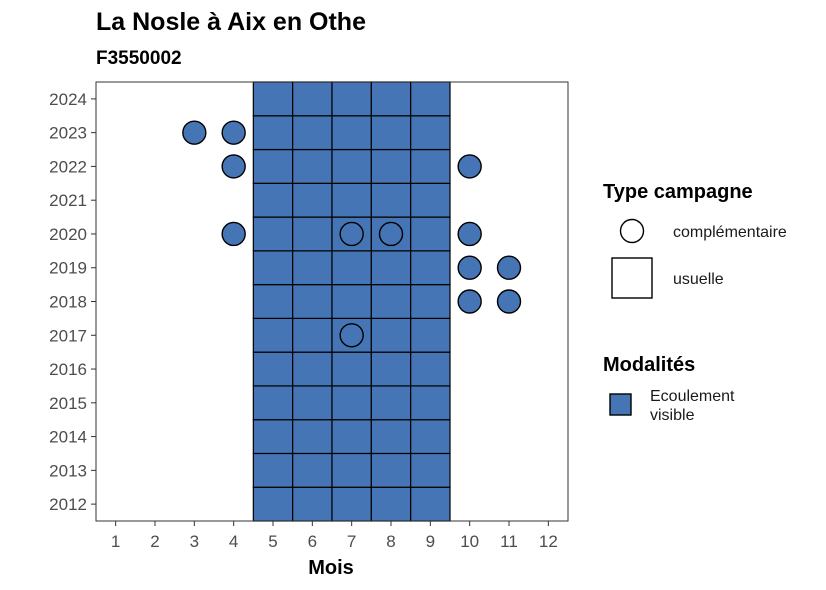 The height and width of the screenshot is (590, 826). Describe the element at coordinates (469, 541) in the screenshot. I see `x-tick-label: 10` at that location.